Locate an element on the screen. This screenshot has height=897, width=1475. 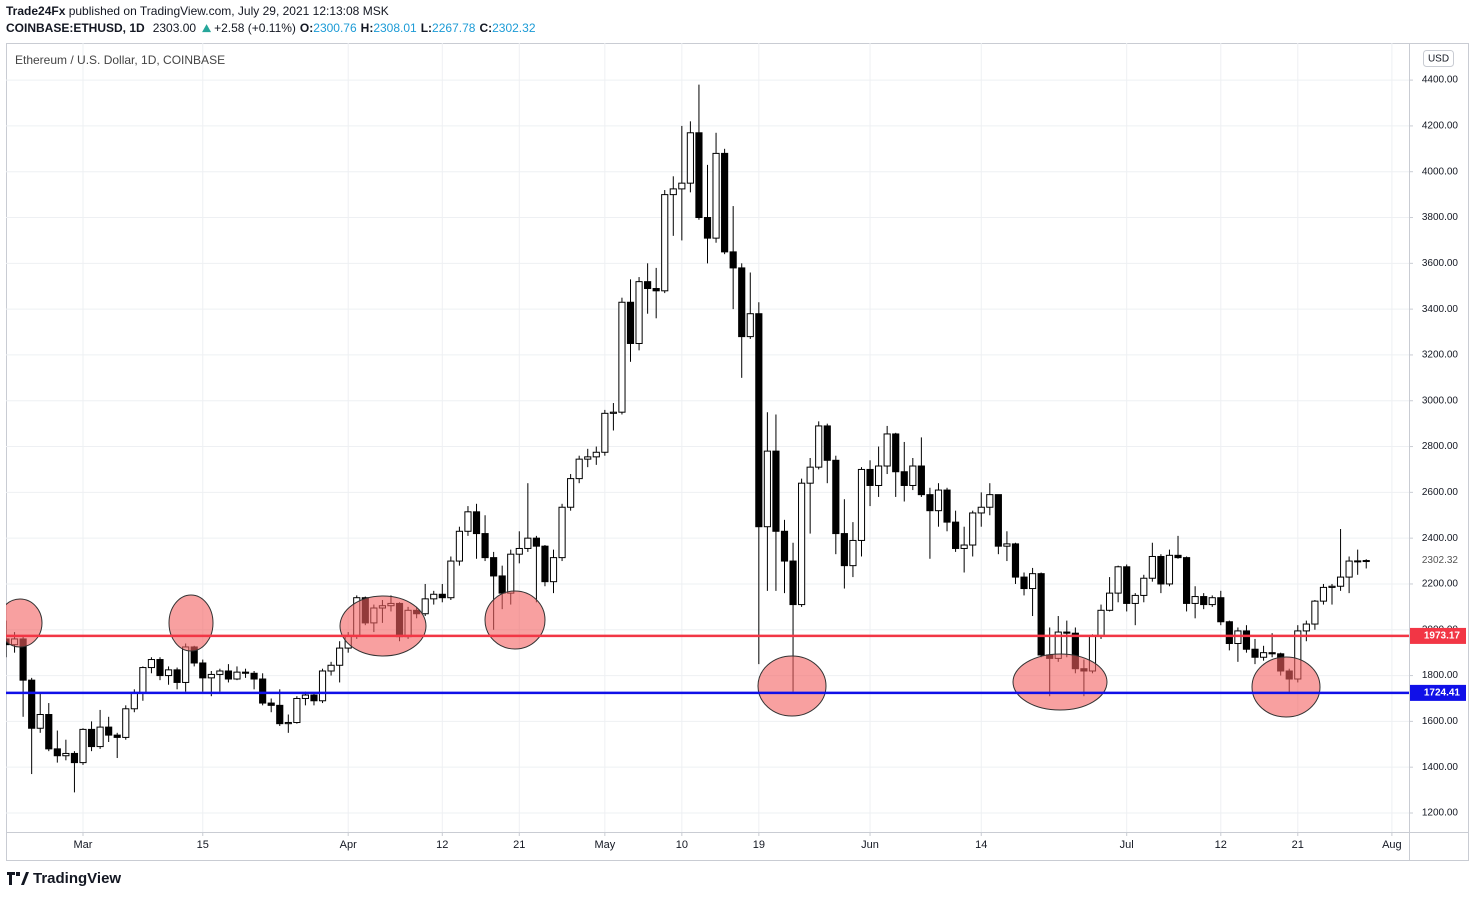
price-tag-label: 1973.17 is located at coordinates (1442, 636).